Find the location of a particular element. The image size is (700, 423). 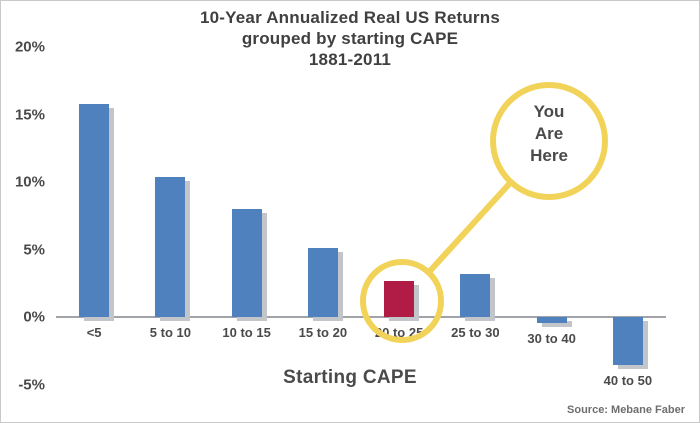

source-credit: Source: Mebane Faber is located at coordinates (626, 410).